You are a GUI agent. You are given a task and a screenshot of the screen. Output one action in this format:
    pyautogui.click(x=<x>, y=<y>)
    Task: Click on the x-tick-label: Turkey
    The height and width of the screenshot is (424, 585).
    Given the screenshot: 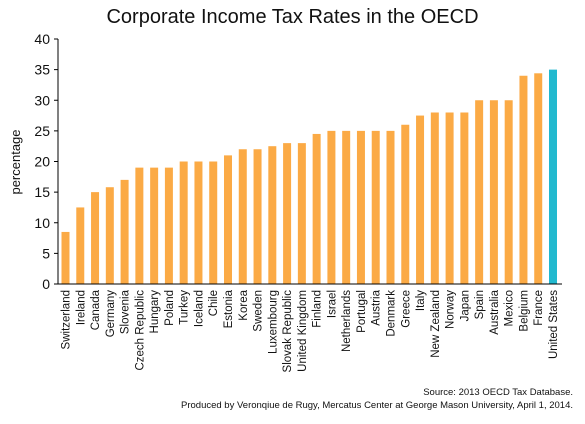 What is the action you would take?
    pyautogui.click(x=185, y=307)
    